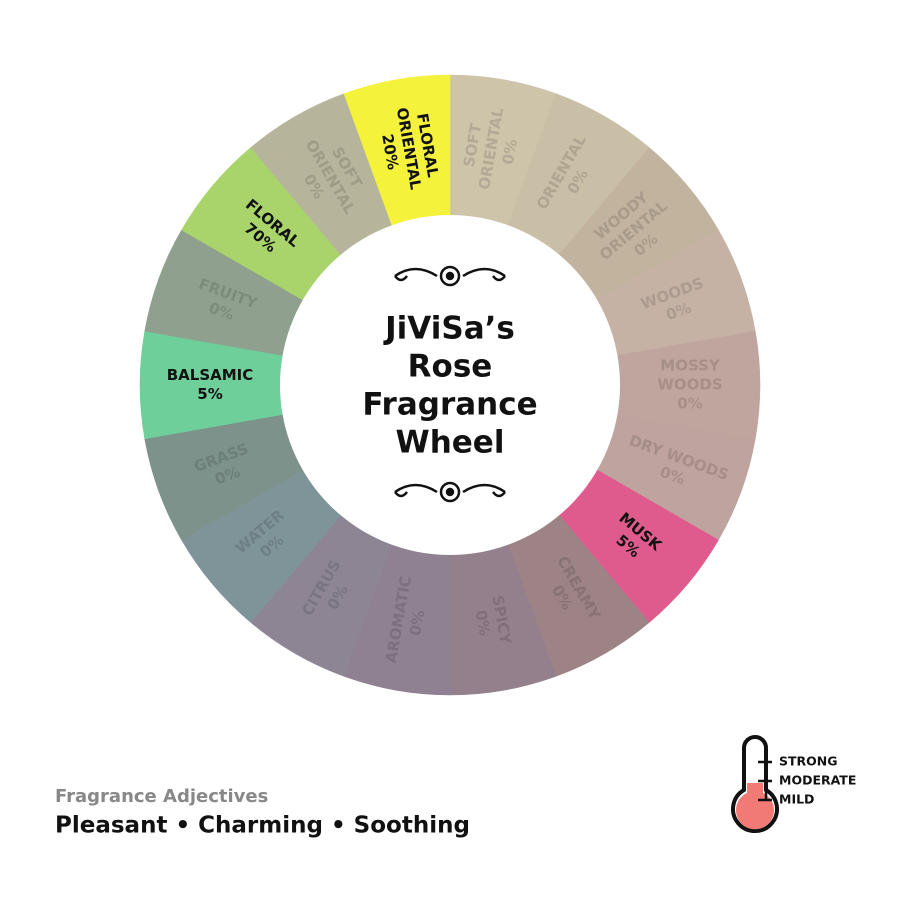 The height and width of the screenshot is (900, 900). I want to click on adjectives-text: Pleasant • Charming • Soothing, so click(262, 826).